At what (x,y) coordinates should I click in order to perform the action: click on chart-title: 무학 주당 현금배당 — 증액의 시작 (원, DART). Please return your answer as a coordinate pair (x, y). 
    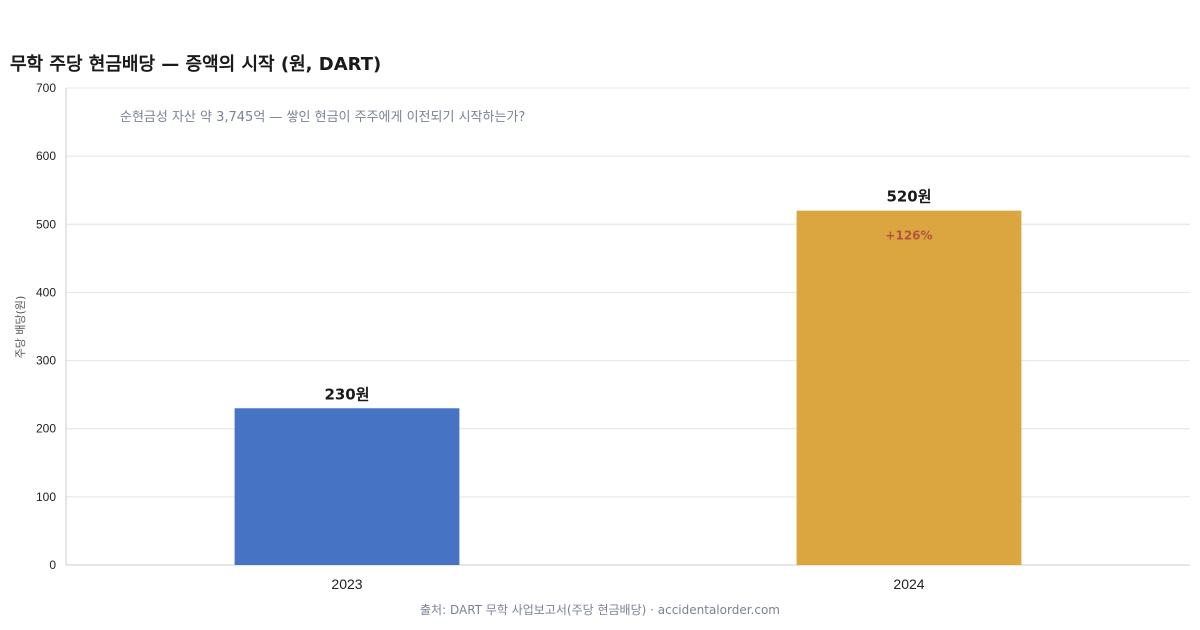
    Looking at the image, I should click on (196, 64).